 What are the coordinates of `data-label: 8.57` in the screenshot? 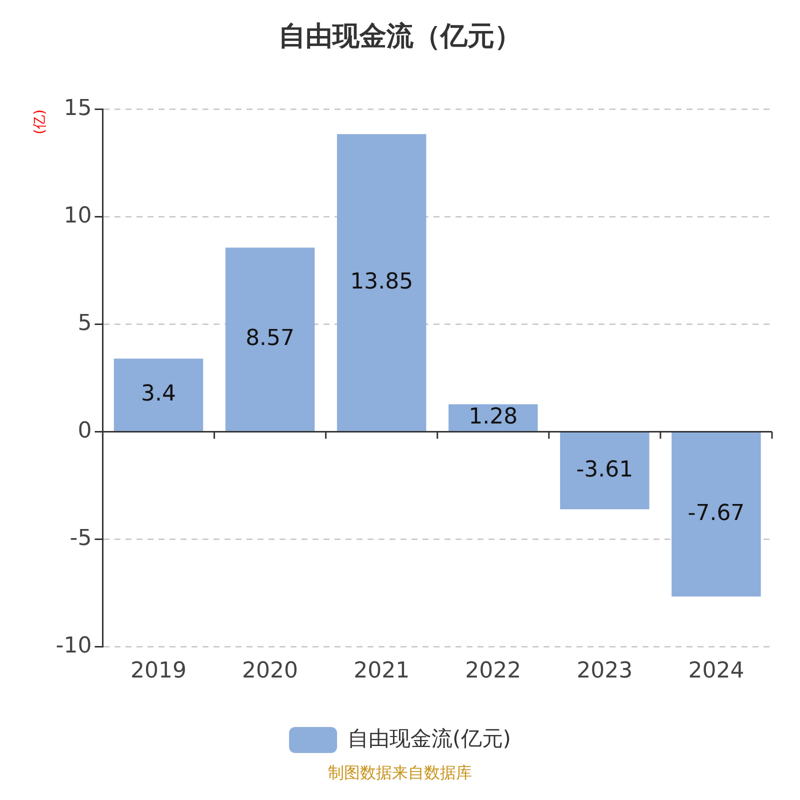 It's located at (270, 338).